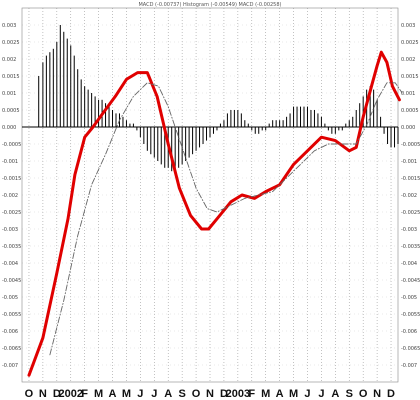 The image size is (420, 400). What do you see at coordinates (11, 247) in the screenshot?
I see `y-tick-label-left: -0.0035` at bounding box center [11, 247].